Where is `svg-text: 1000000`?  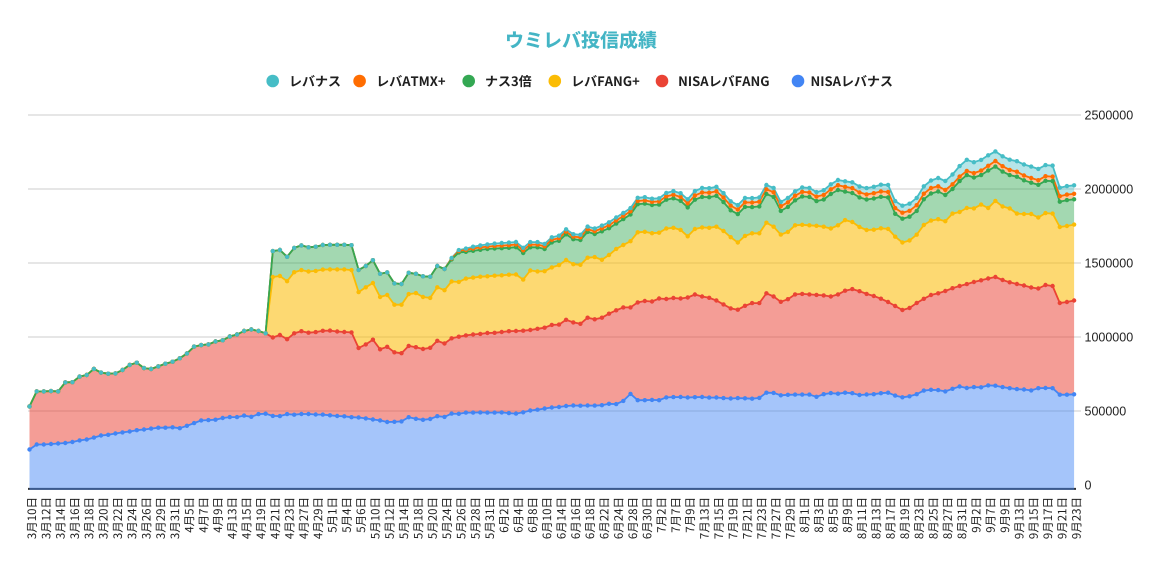 svg-text: 1000000 is located at coordinates (1109, 337).